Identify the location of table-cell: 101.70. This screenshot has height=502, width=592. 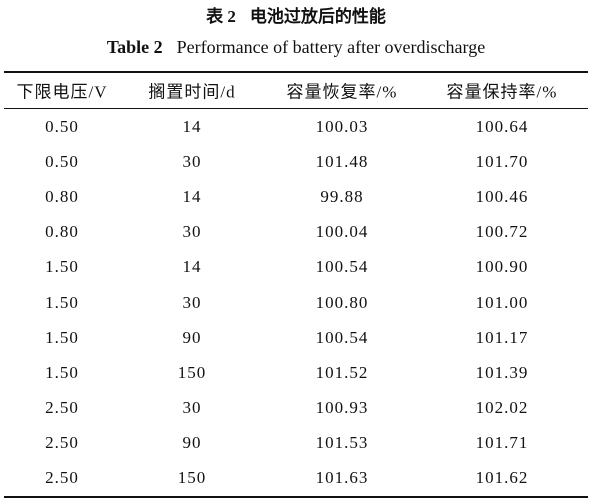
(502, 161).